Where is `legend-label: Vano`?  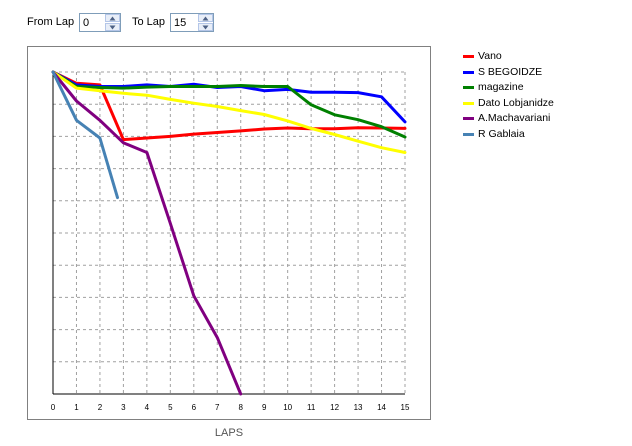 legend-label: Vano is located at coordinates (490, 56).